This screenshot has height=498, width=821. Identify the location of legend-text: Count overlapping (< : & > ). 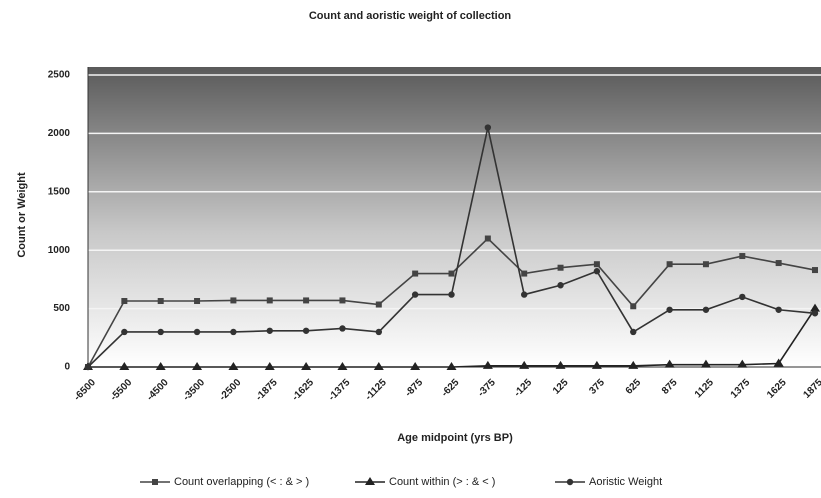
(241, 482).